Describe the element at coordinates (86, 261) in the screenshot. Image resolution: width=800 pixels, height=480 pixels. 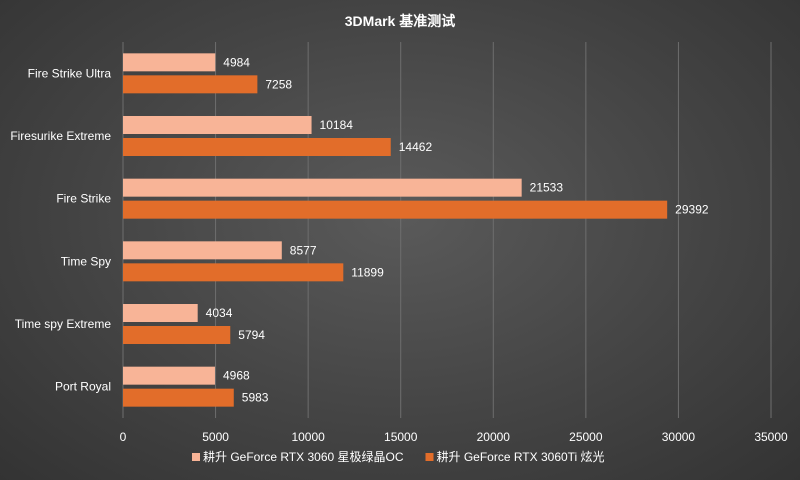
I see `category-label: Time Spy` at that location.